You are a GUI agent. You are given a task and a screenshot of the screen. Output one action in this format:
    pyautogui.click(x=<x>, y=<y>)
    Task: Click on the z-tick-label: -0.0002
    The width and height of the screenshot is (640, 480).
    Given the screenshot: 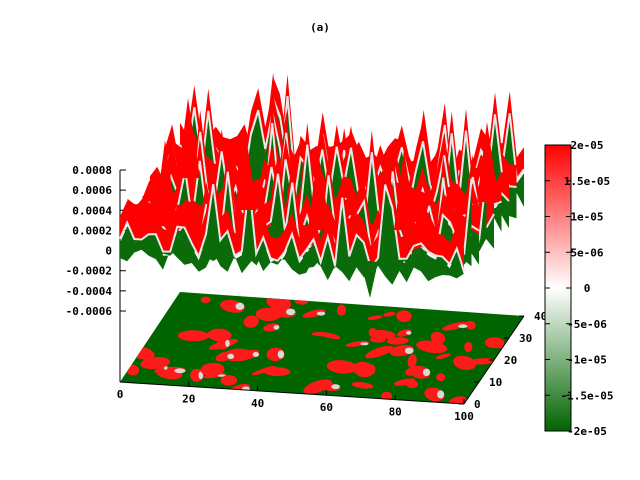 What is the action you would take?
    pyautogui.click(x=89, y=271)
    